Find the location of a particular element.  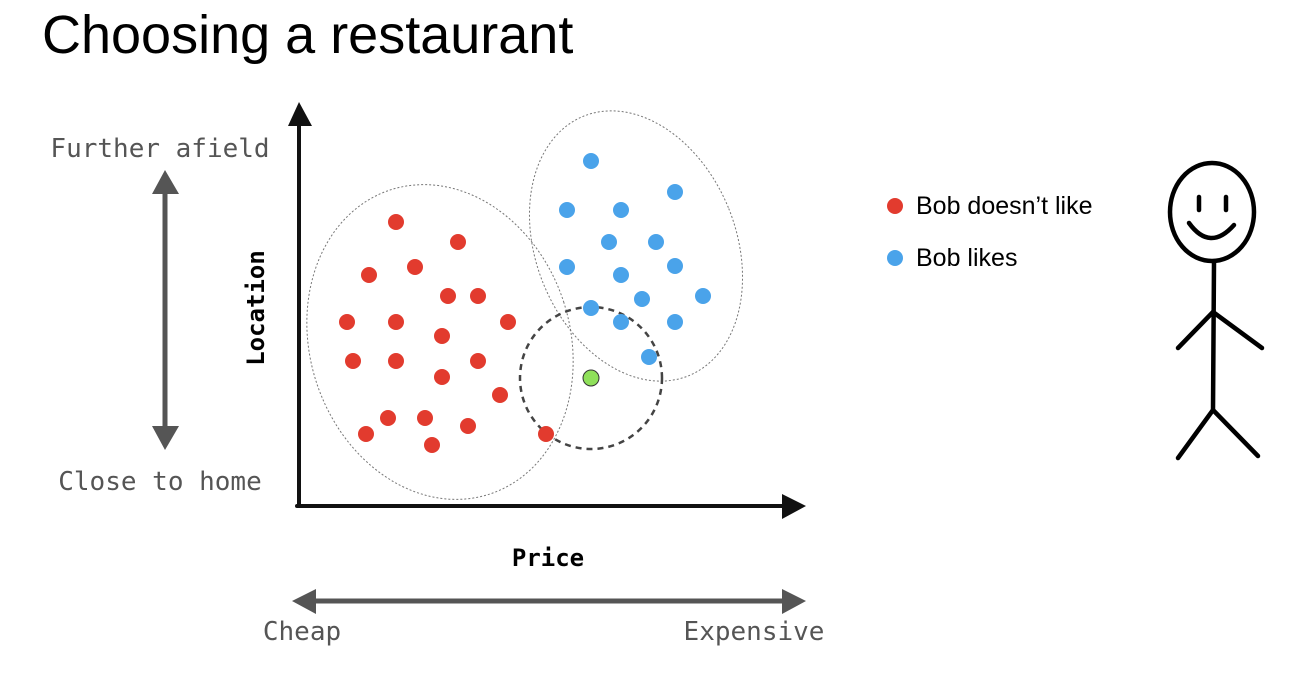

vertical-scale-arrow is located at coordinates (165, 310).